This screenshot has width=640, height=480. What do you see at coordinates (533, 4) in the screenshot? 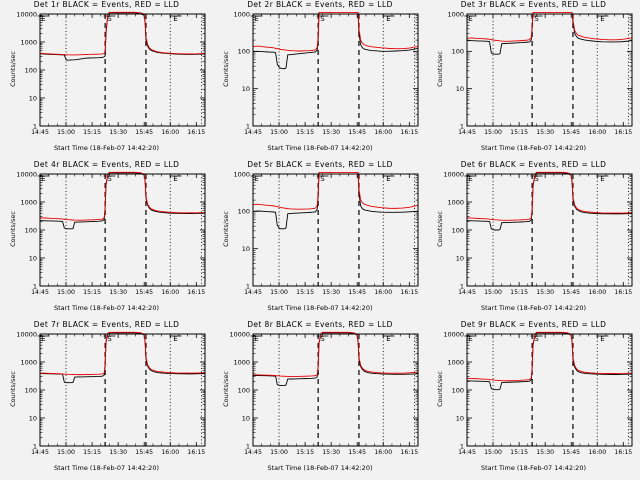
I see `panel-title: Det 3r BLACK = Events, RED = LLD` at bounding box center [533, 4].